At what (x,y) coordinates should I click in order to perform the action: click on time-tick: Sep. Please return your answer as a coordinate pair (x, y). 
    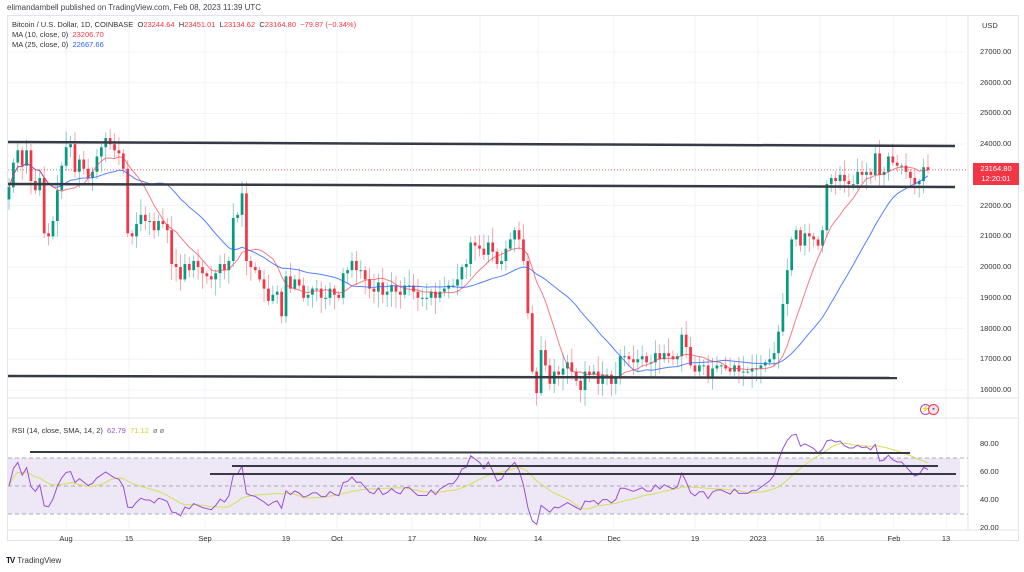
    Looking at the image, I should click on (205, 538).